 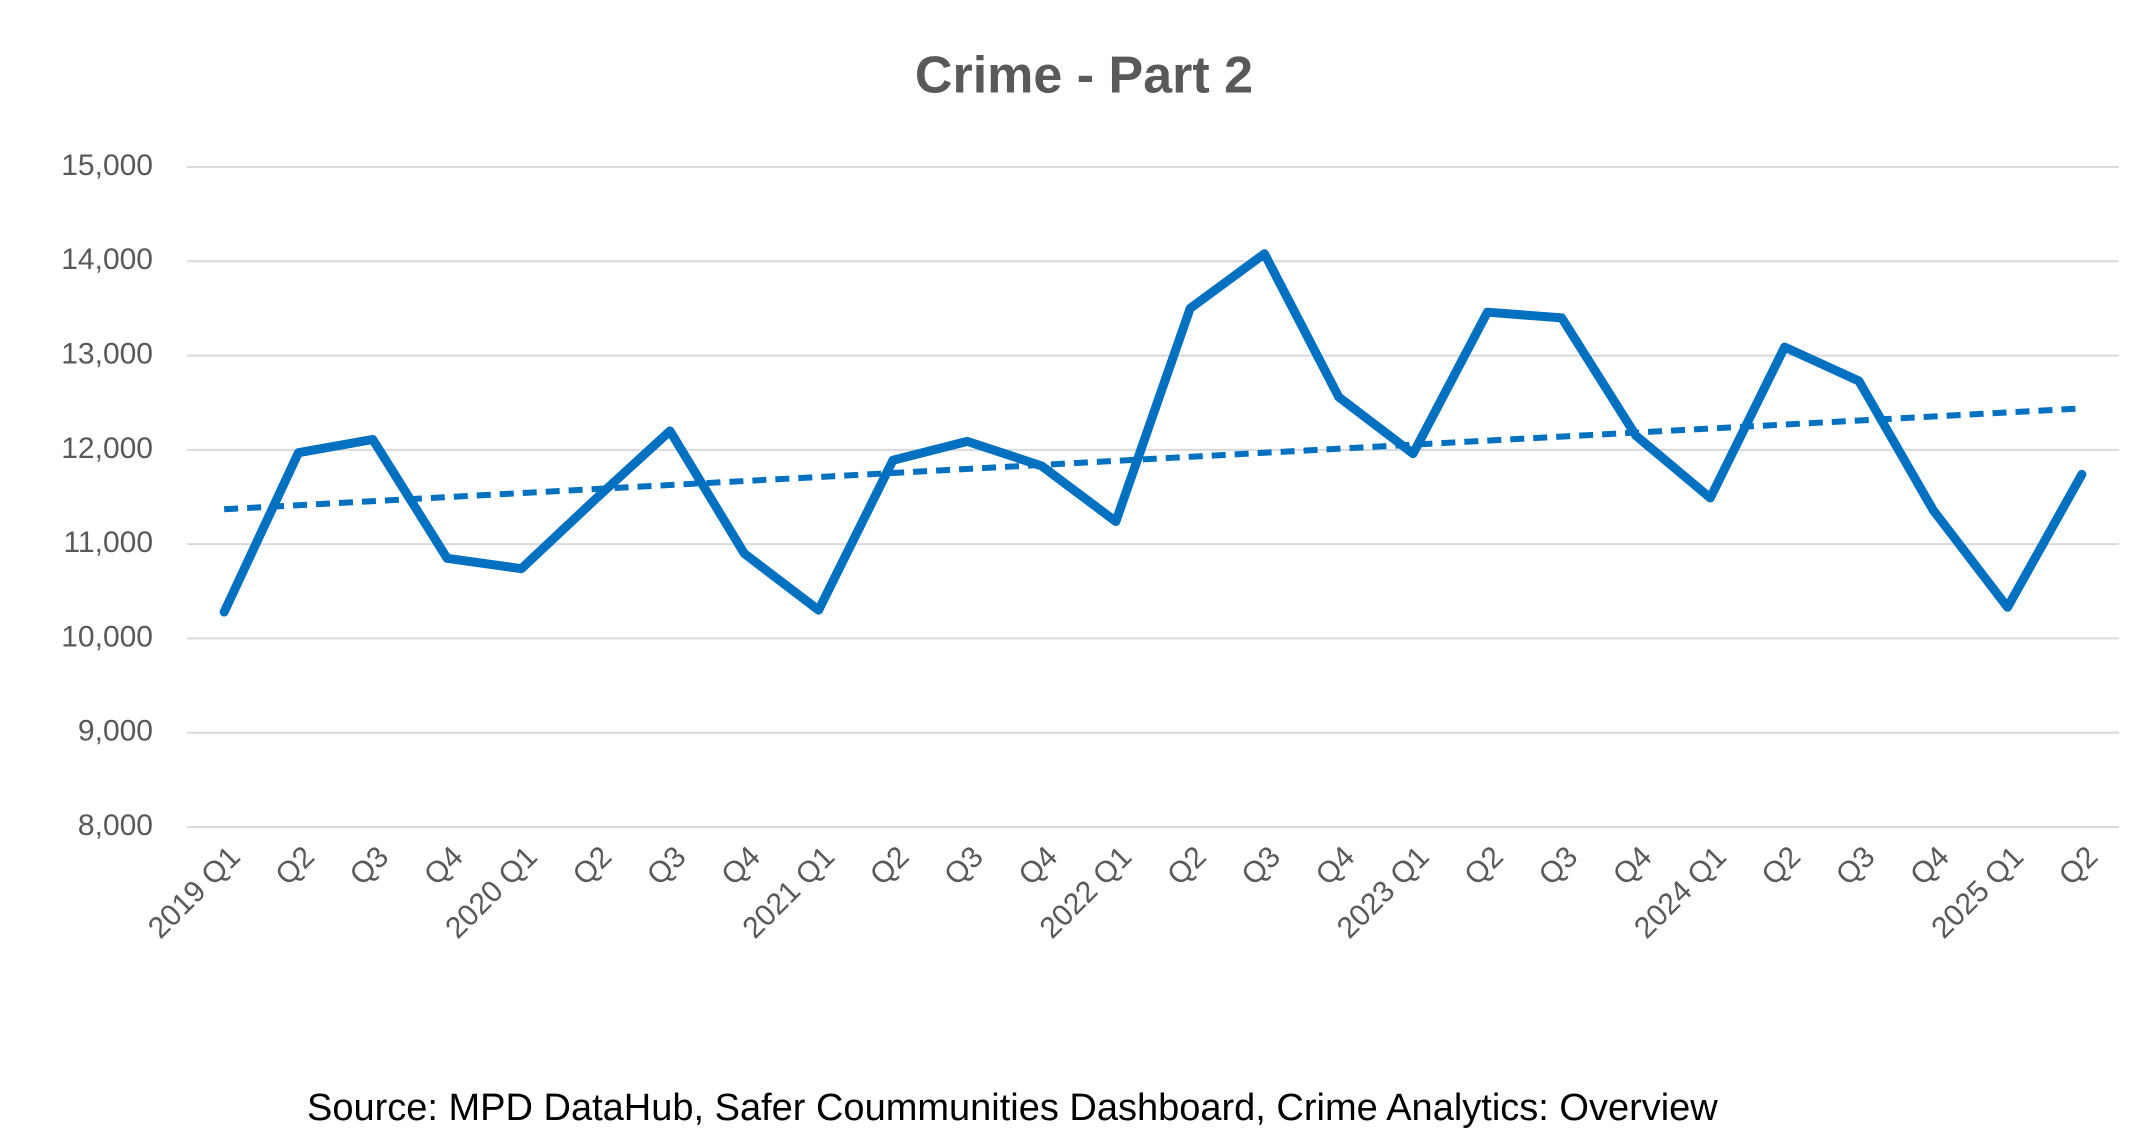 I want to click on y-tick-label: 11,000, so click(x=108, y=542).